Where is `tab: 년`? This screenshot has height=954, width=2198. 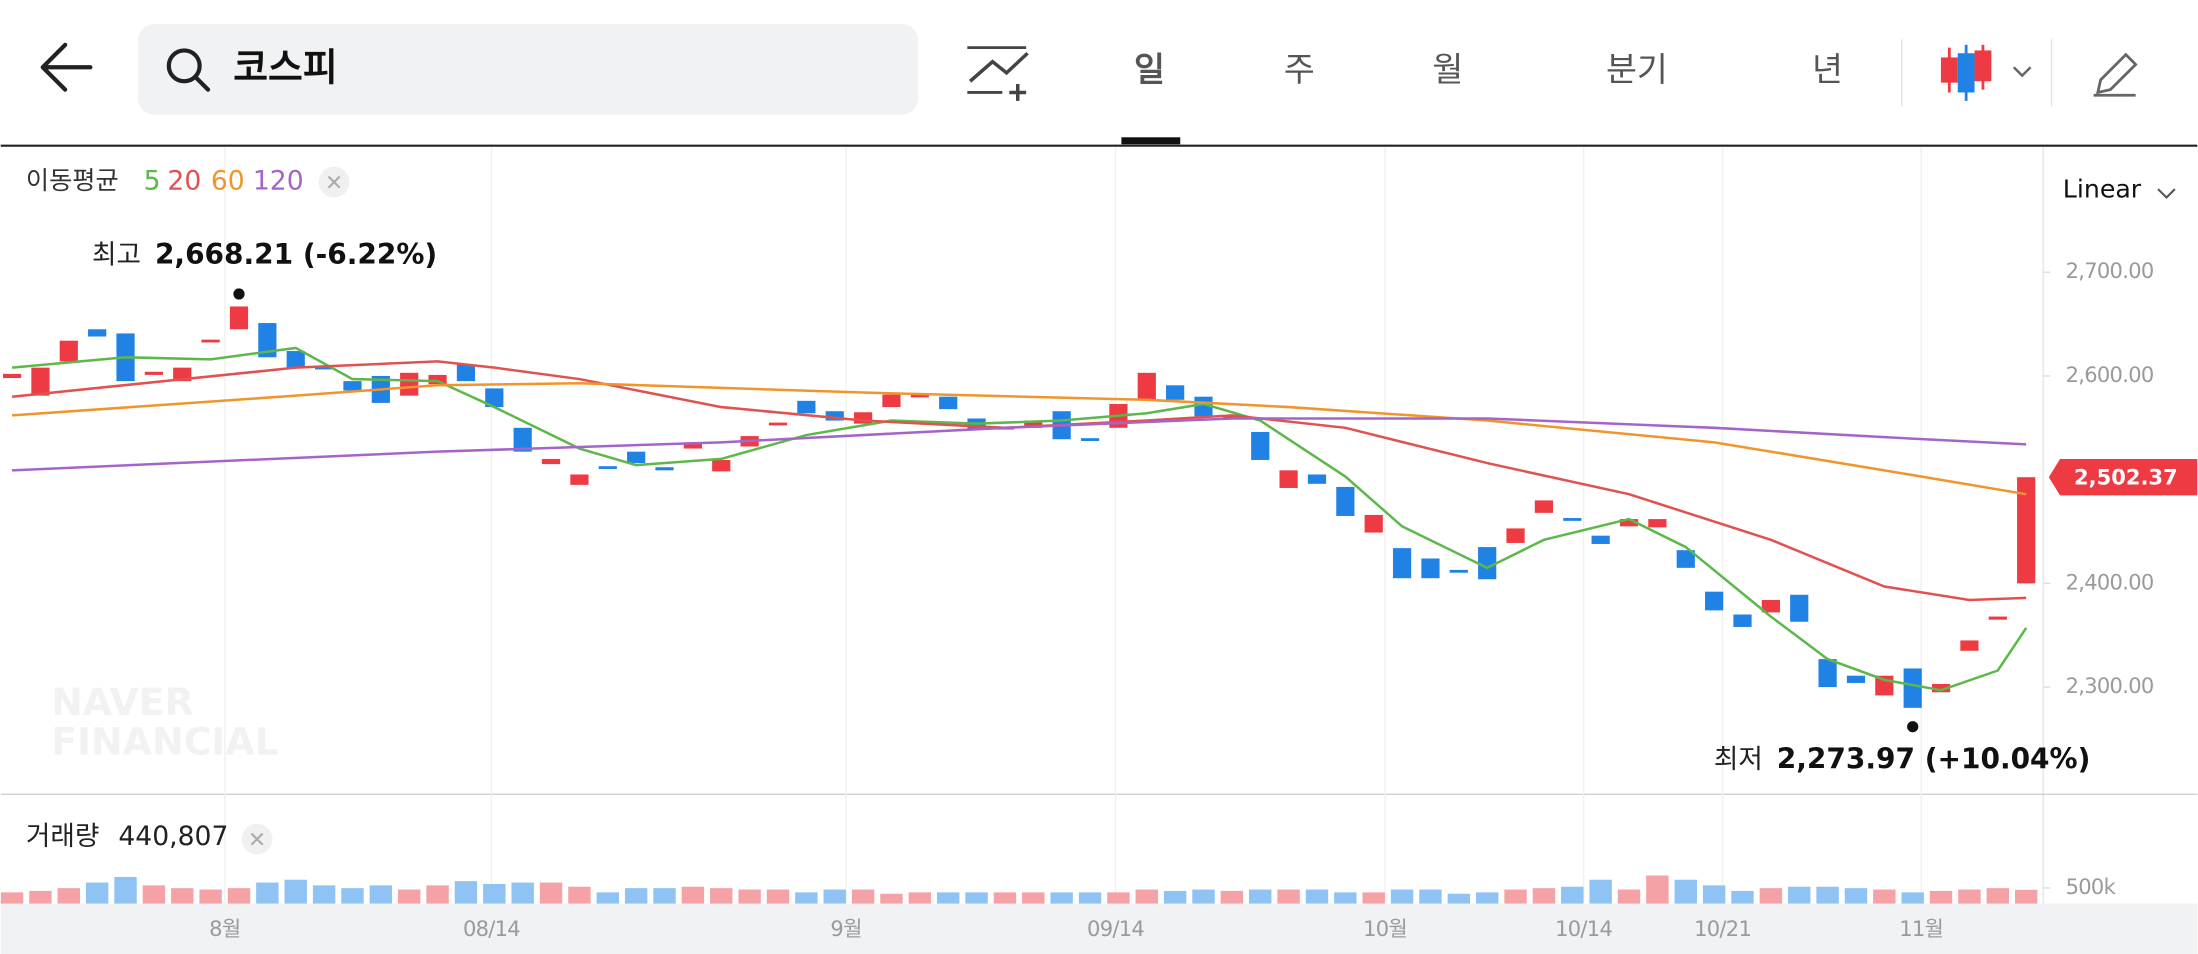 tab: 년 is located at coordinates (1827, 69).